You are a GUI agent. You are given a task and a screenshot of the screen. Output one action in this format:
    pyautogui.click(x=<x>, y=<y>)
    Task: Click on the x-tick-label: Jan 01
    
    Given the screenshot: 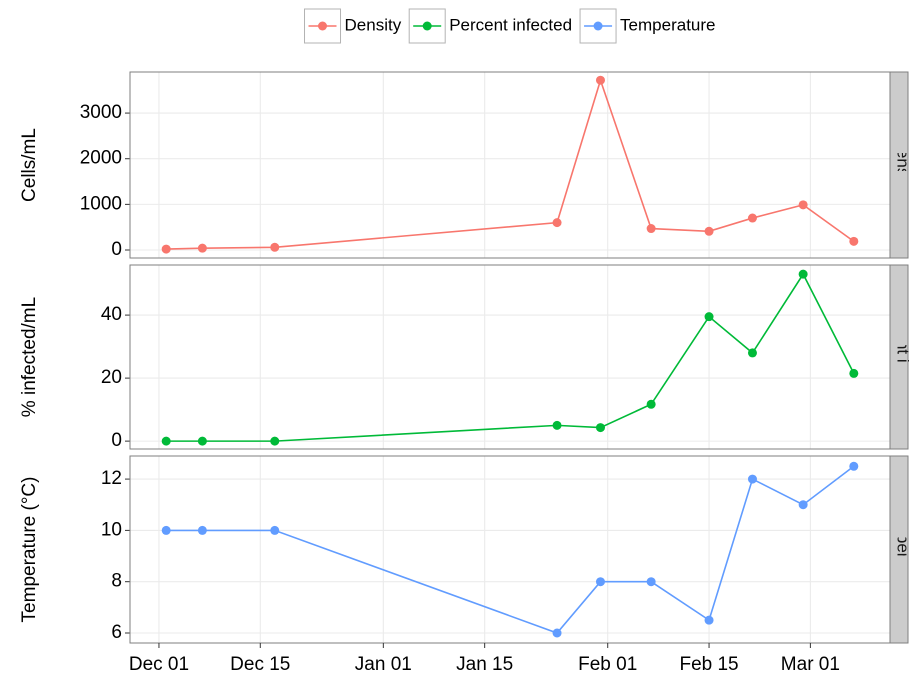 What is the action you would take?
    pyautogui.click(x=383, y=664)
    